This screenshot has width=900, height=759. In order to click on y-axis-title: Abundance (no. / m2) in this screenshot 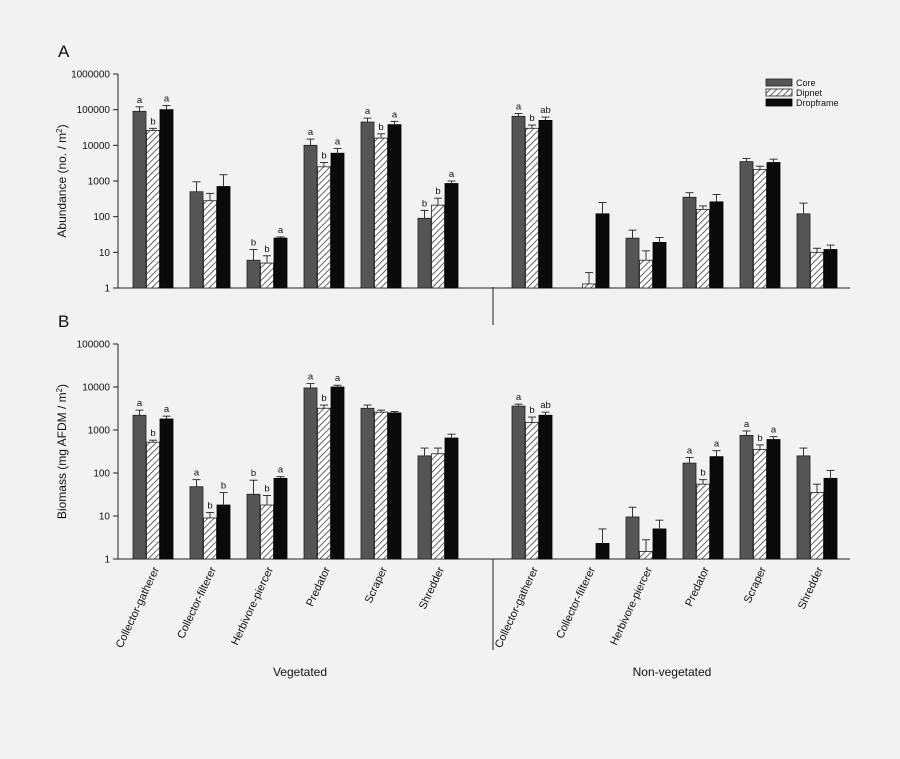, I will do `click(62, 180)`.